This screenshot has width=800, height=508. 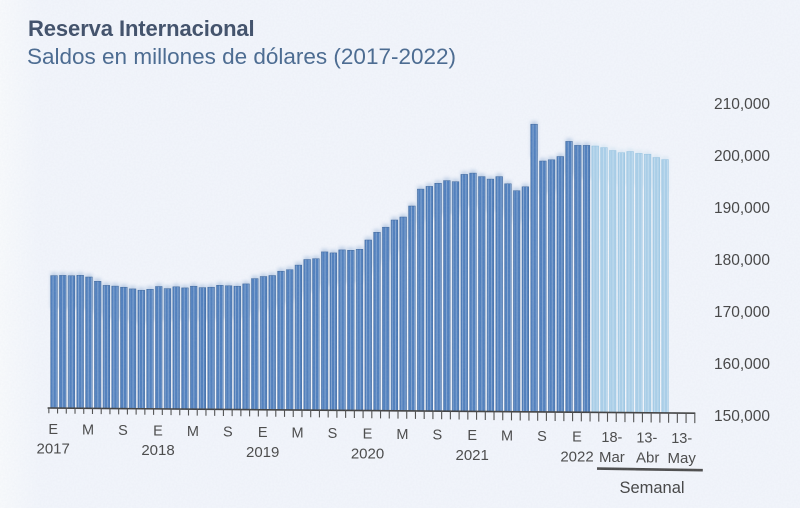 What do you see at coordinates (611, 438) in the screenshot?
I see `svg-text: 18-` at bounding box center [611, 438].